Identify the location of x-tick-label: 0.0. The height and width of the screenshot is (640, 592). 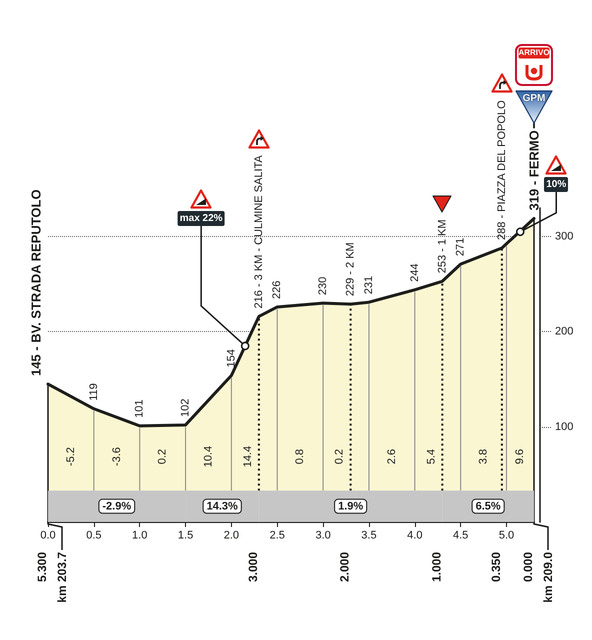
(48, 536).